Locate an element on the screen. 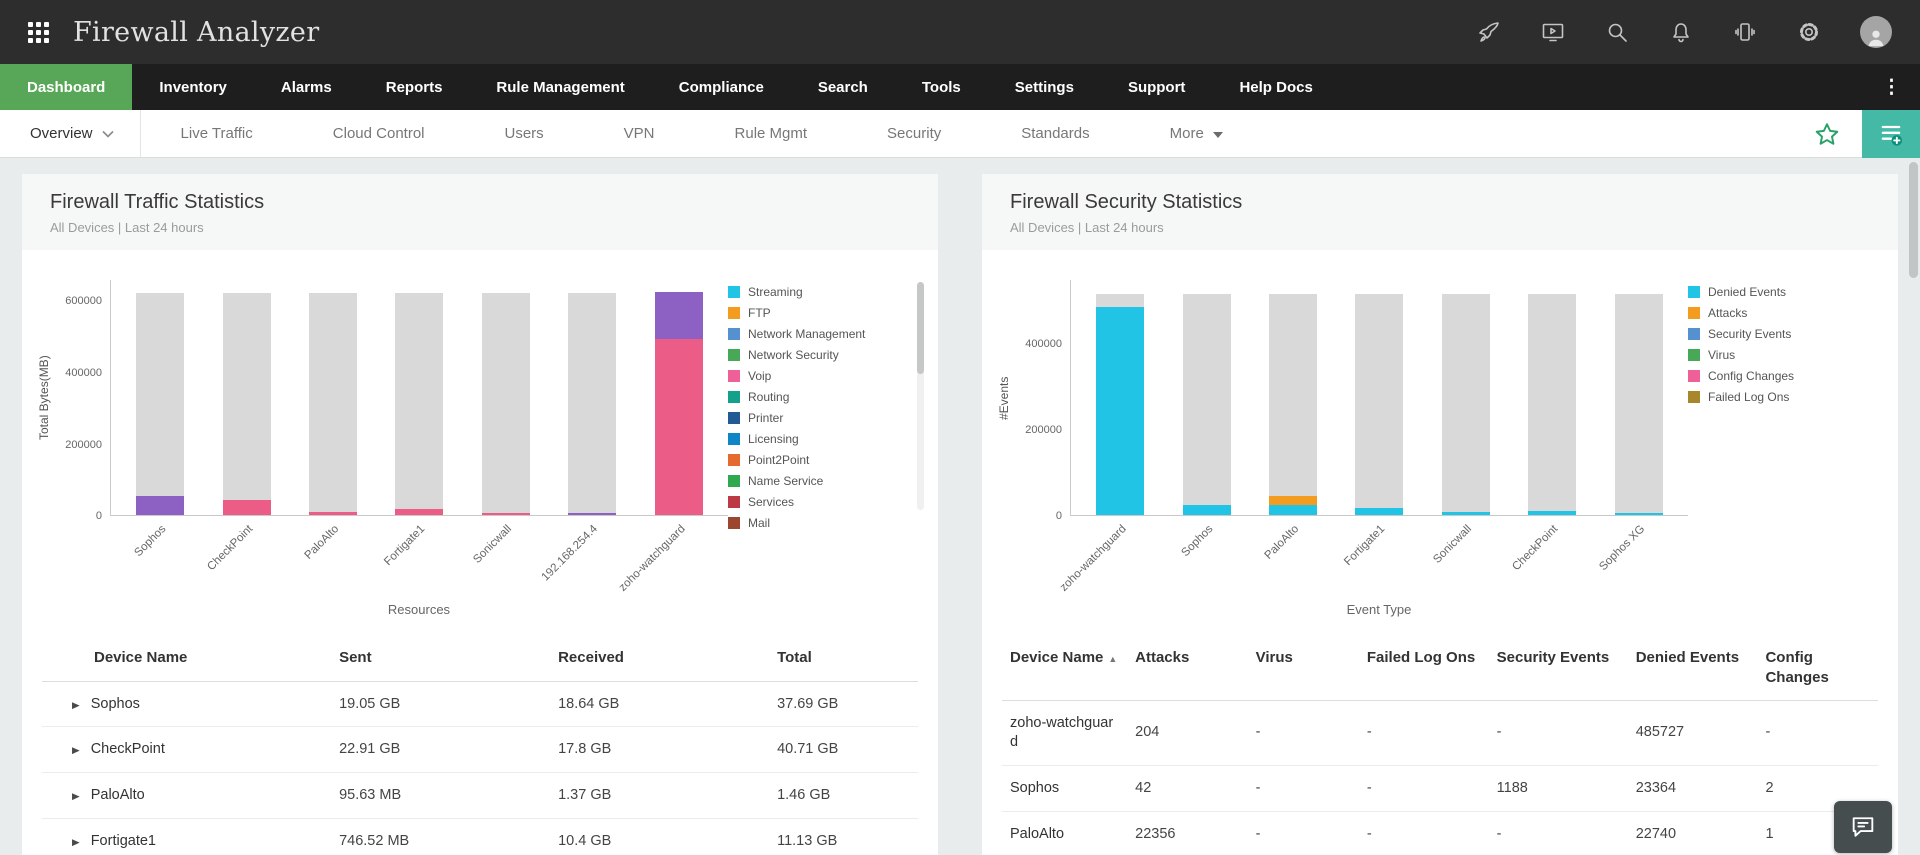  column-header-total: Total is located at coordinates (843, 658).